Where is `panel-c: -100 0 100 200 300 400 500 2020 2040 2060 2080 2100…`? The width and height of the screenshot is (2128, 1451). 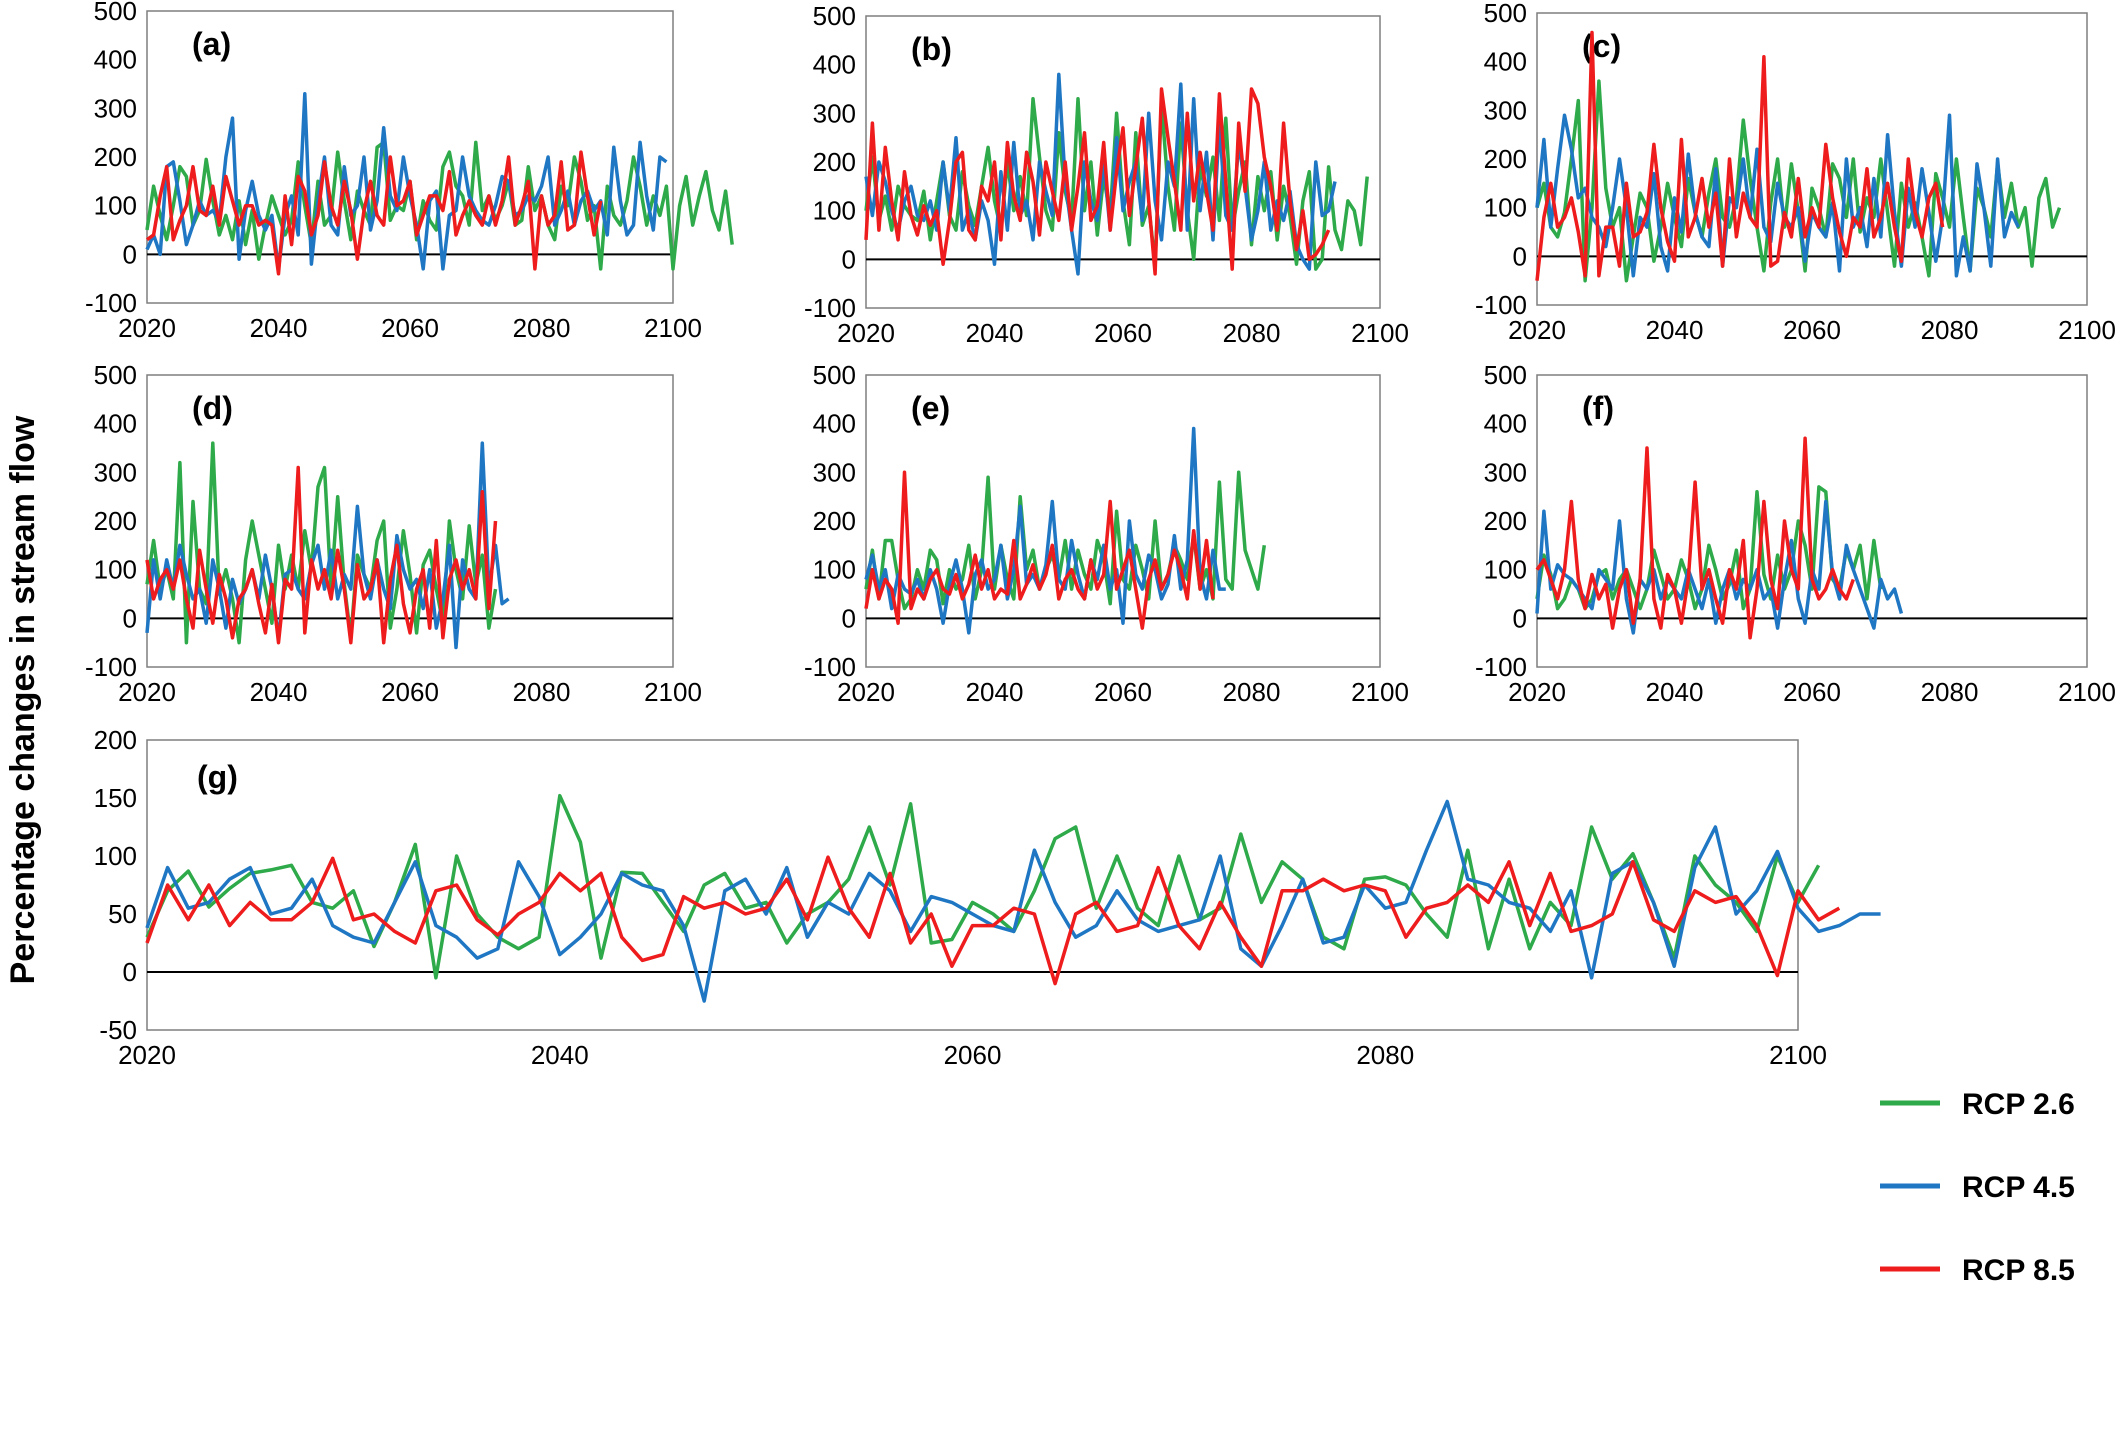 panel-c: -100 0 100 200 300 400 500 2020 2040 2060 2080 2100… is located at coordinates (1795, 172).